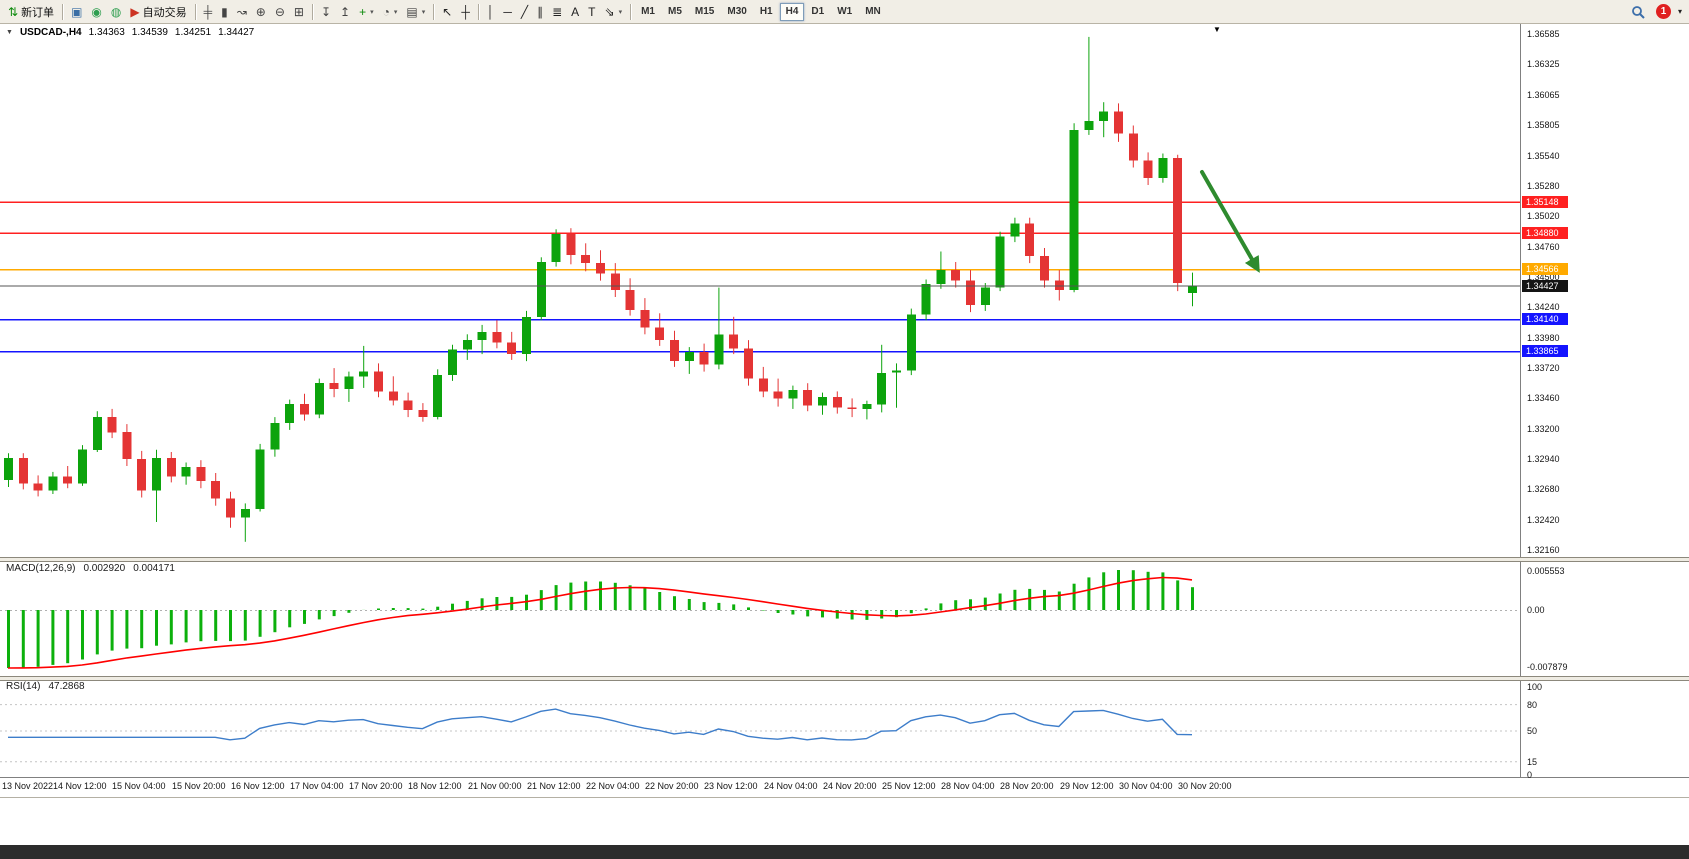 The width and height of the screenshot is (1689, 859). I want to click on horizontal-line-icon: ─, so click(507, 11).